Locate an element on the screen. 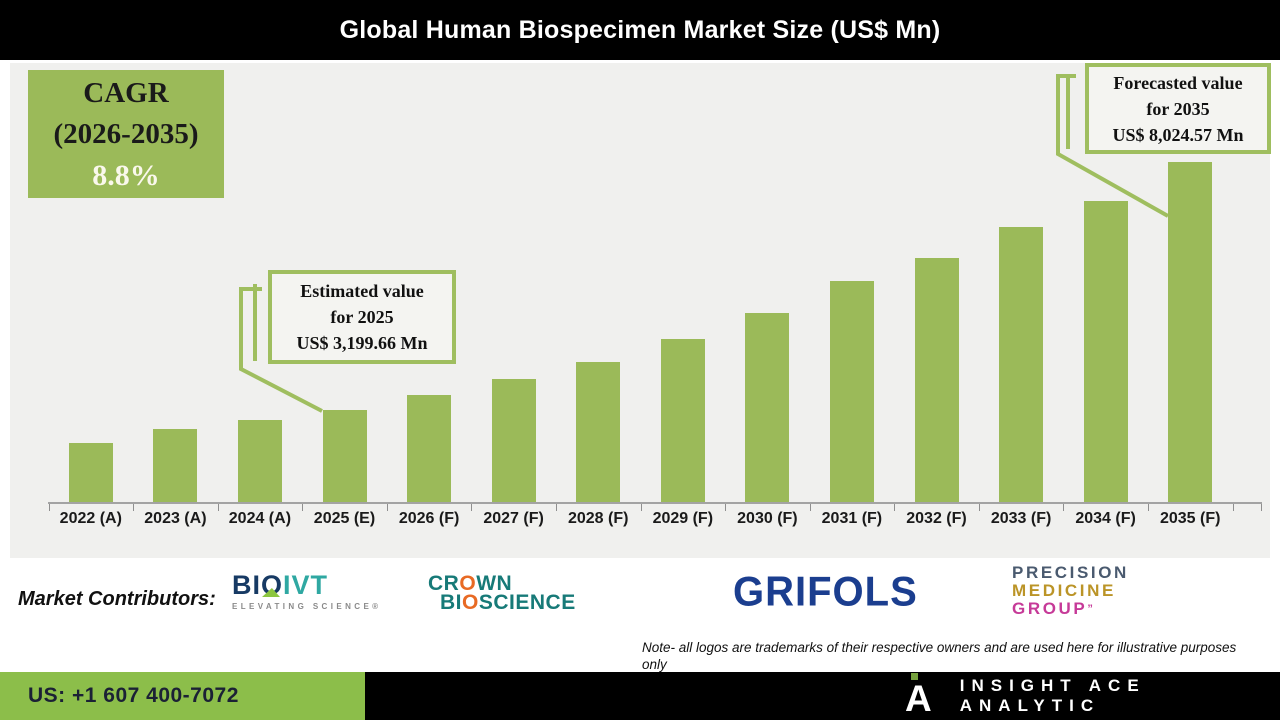 Image resolution: width=1280 pixels, height=720 pixels. bar-2035-f is located at coordinates (1190, 332).